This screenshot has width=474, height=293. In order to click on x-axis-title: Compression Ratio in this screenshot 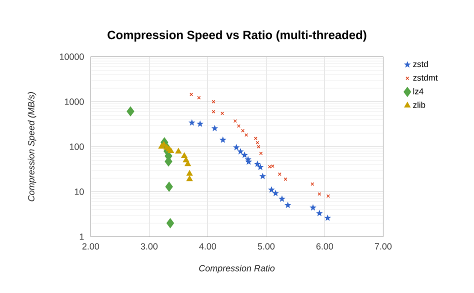, I will do `click(237, 269)`.